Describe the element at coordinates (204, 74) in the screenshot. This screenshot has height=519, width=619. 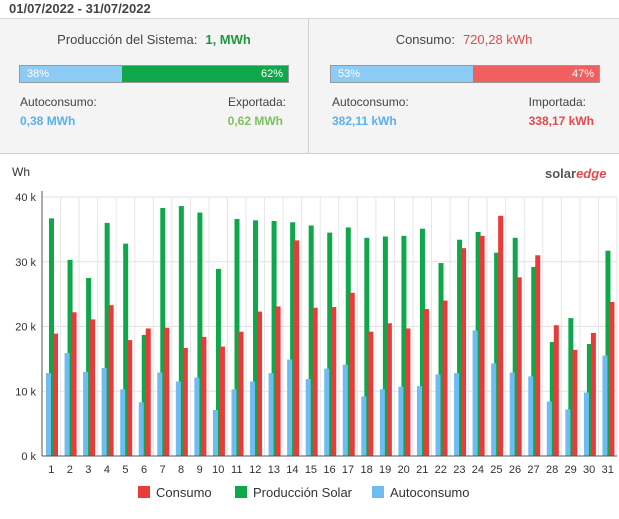
I see `production-export-segment: 62%` at that location.